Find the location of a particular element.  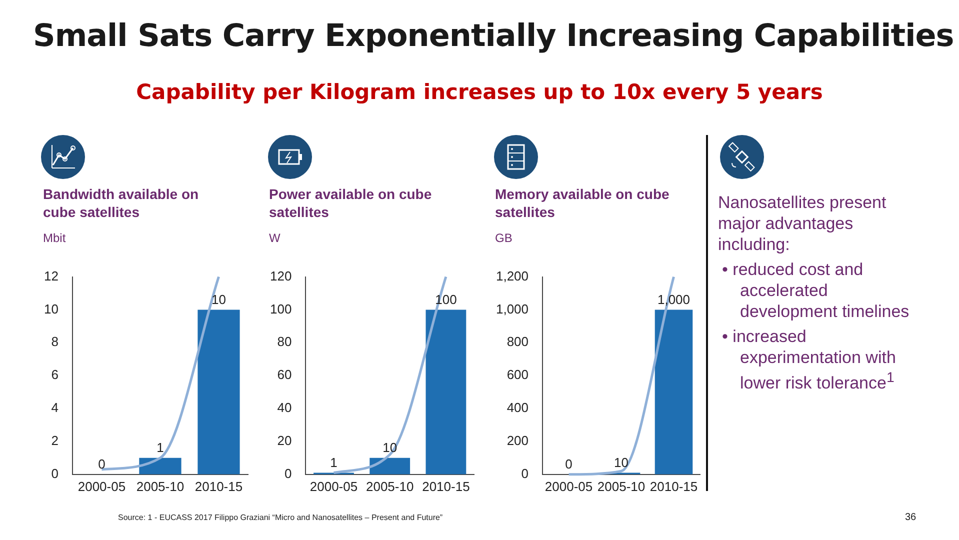

y-tick-label: 400 is located at coordinates (517, 408).